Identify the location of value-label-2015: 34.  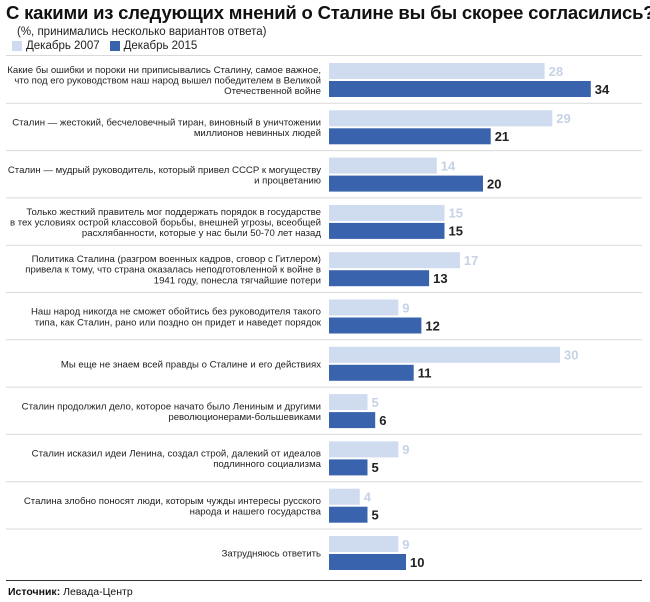
(602, 89).